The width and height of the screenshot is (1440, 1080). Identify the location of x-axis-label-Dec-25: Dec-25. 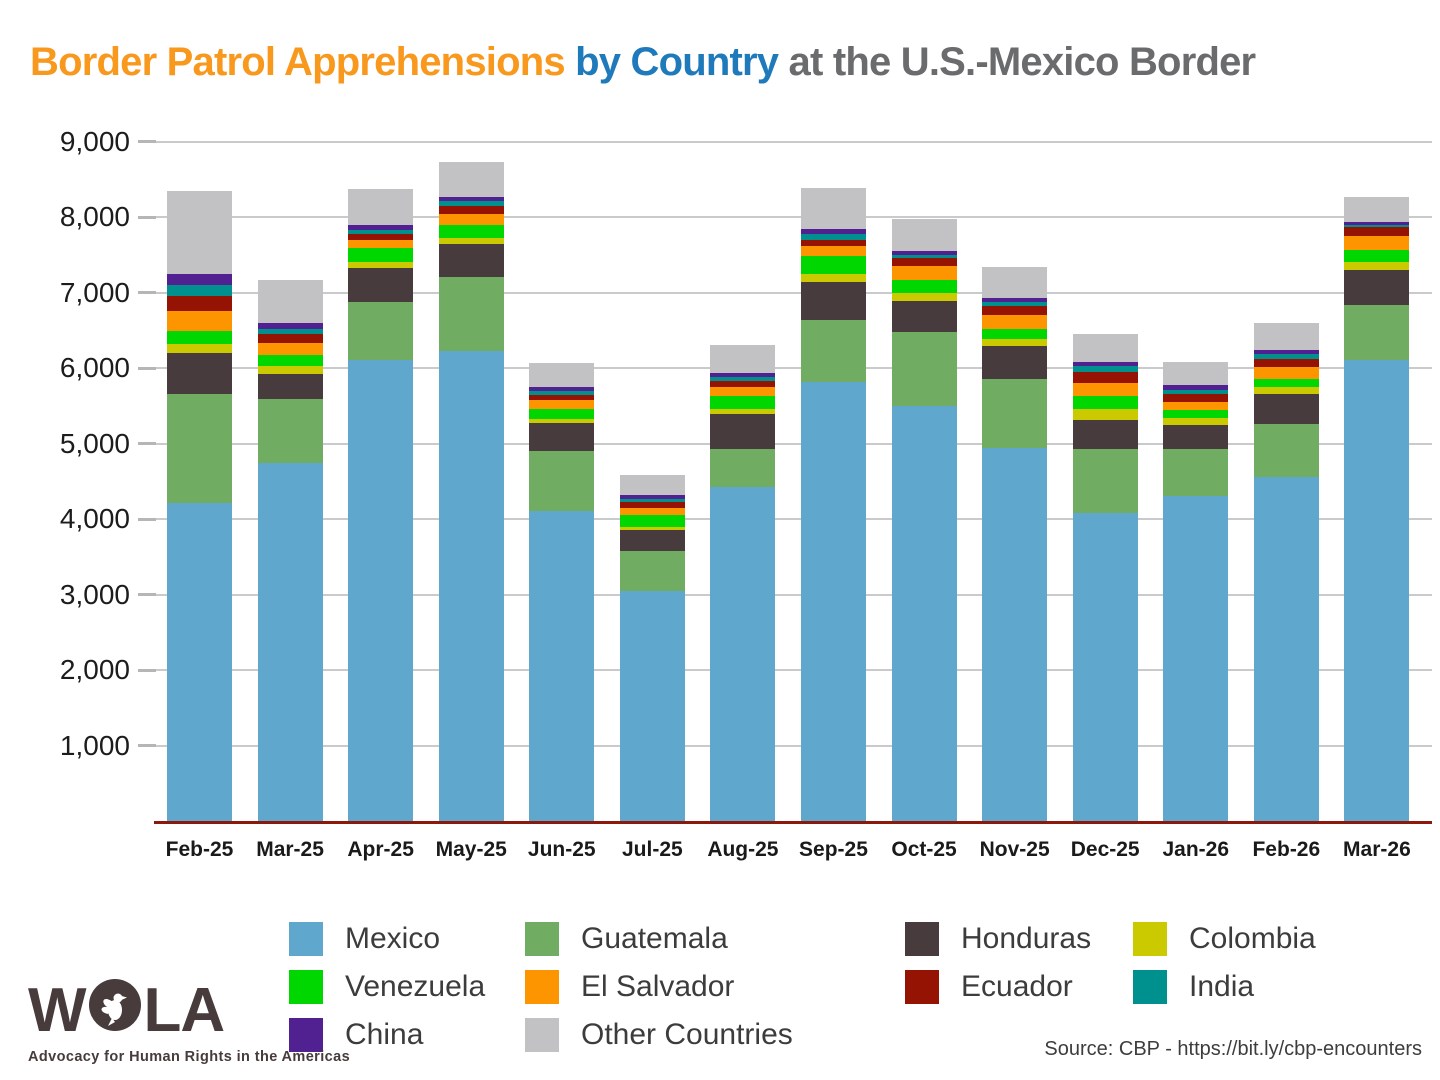
(1105, 849).